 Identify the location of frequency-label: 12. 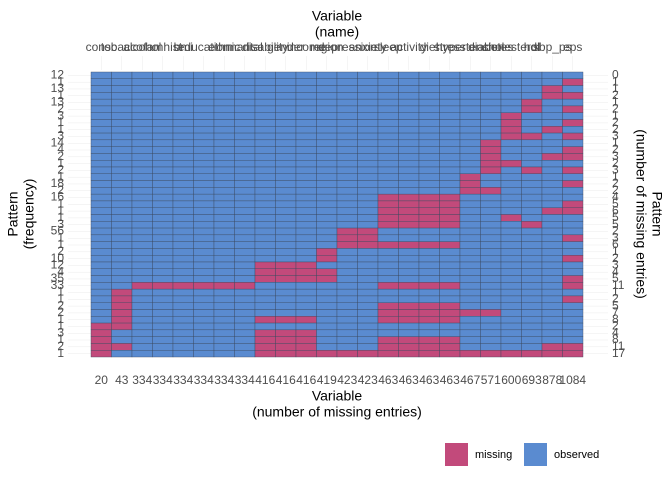
(58, 265).